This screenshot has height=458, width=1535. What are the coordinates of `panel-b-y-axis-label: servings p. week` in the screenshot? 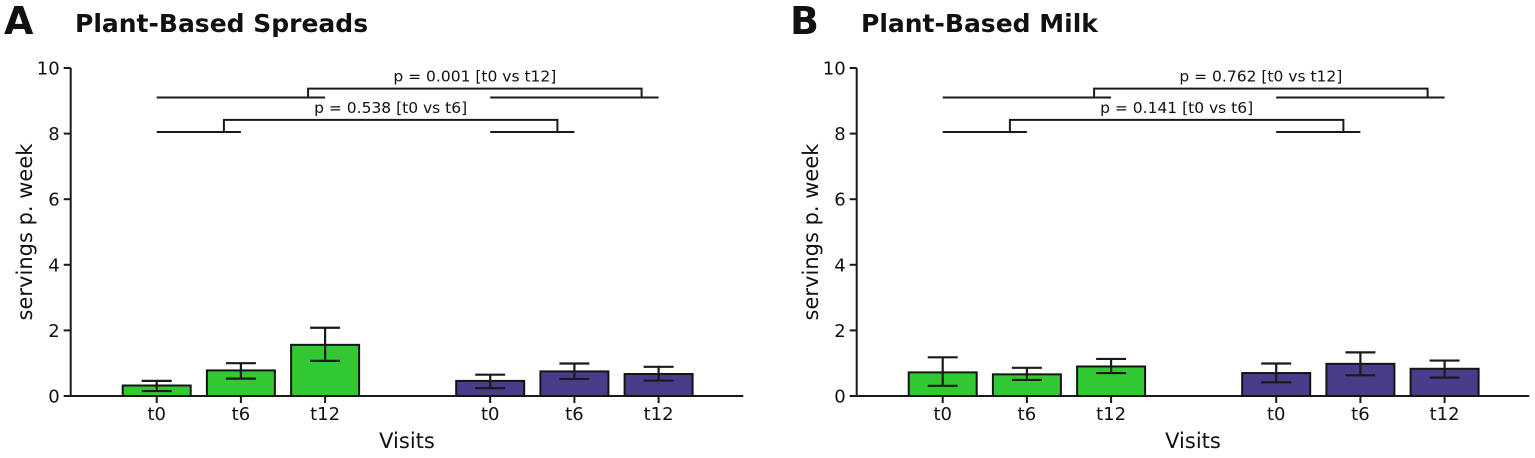 It's located at (811, 232).